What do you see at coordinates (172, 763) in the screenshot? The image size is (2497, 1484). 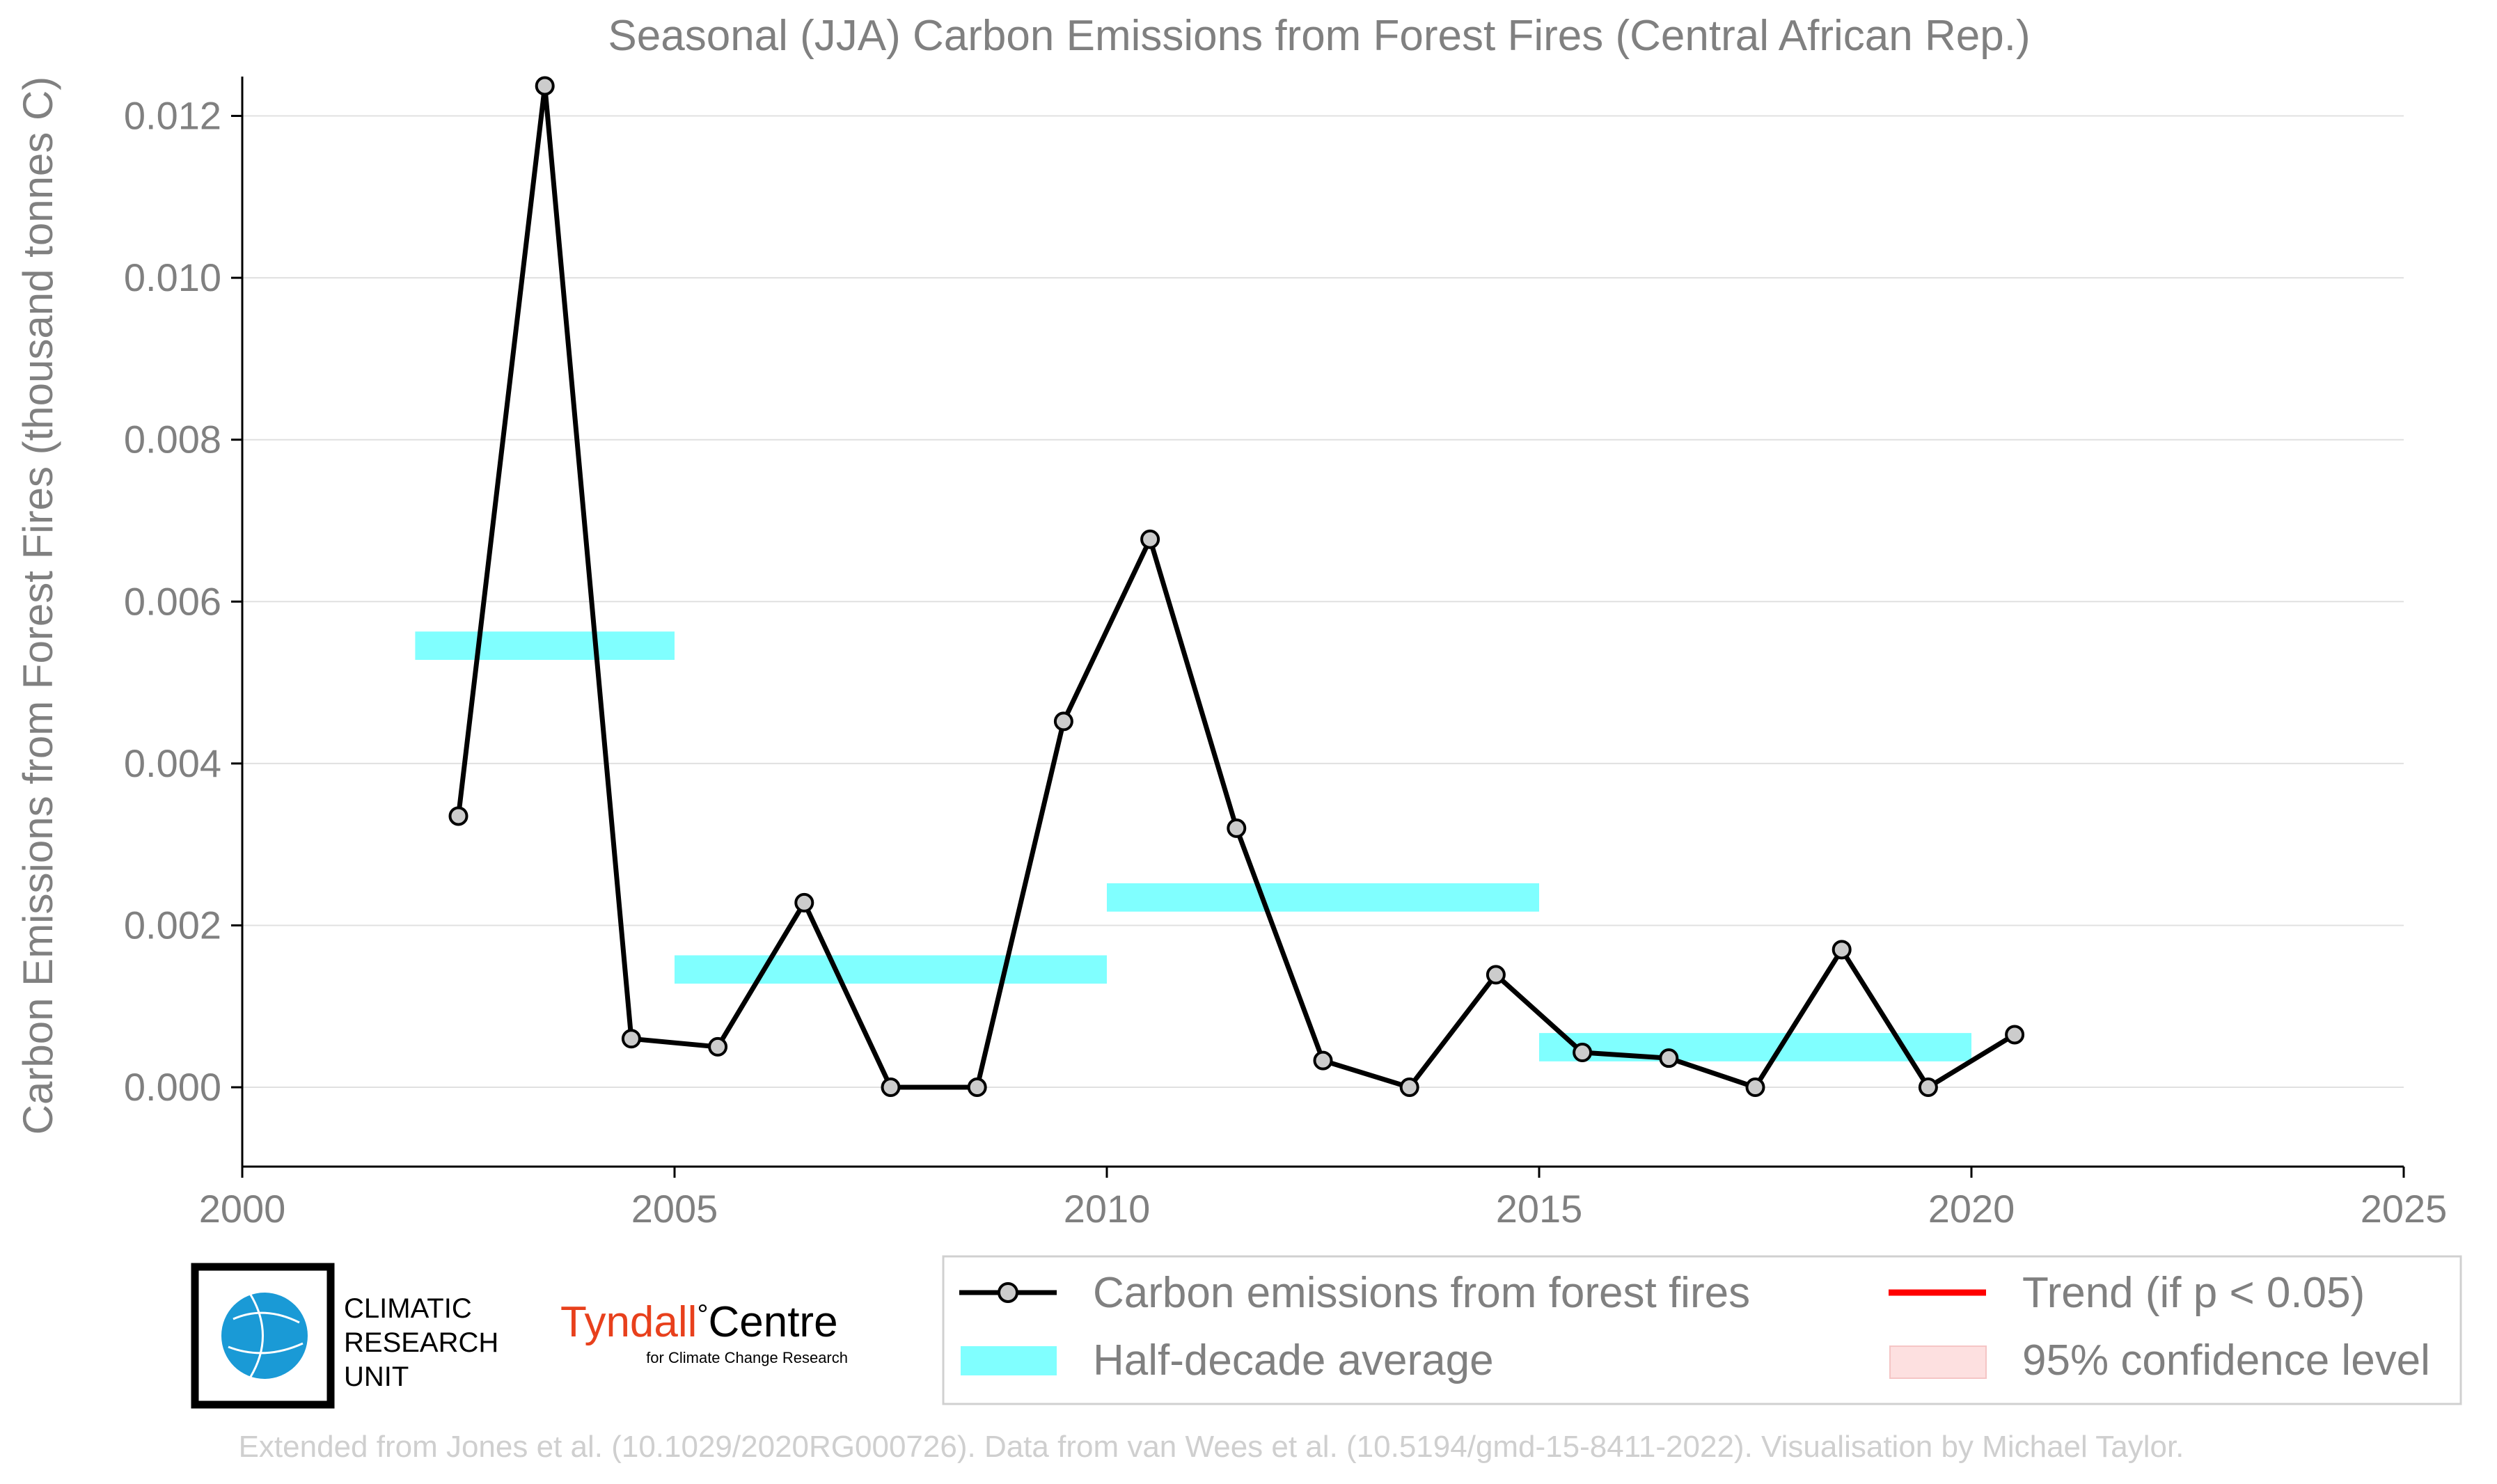 I see `y-tick-label: 0.004` at bounding box center [172, 763].